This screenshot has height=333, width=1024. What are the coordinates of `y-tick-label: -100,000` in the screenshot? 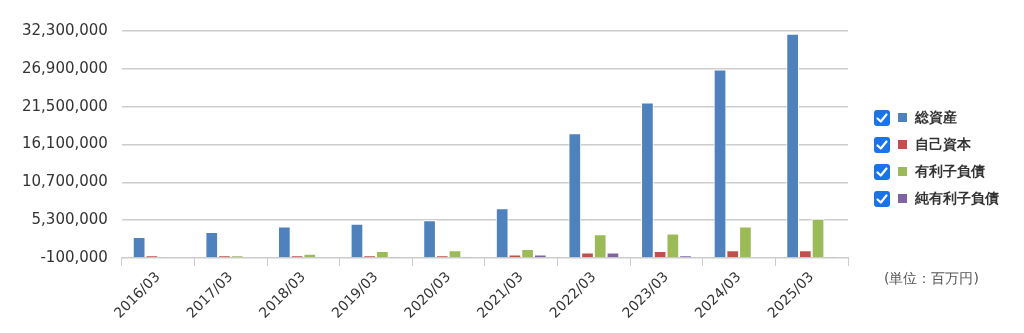 It's located at (74, 256).